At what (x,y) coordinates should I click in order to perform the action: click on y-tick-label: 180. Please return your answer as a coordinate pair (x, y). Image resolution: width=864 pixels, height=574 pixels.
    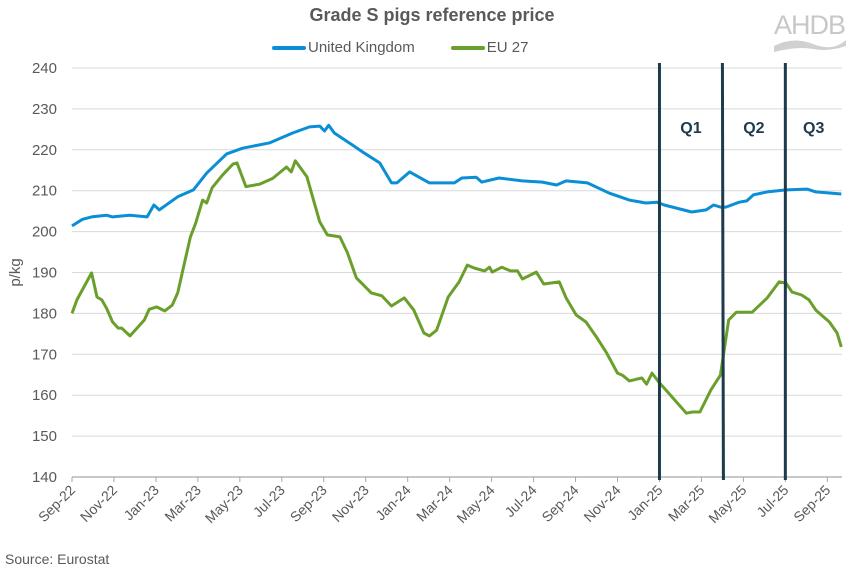
    Looking at the image, I should click on (44, 313).